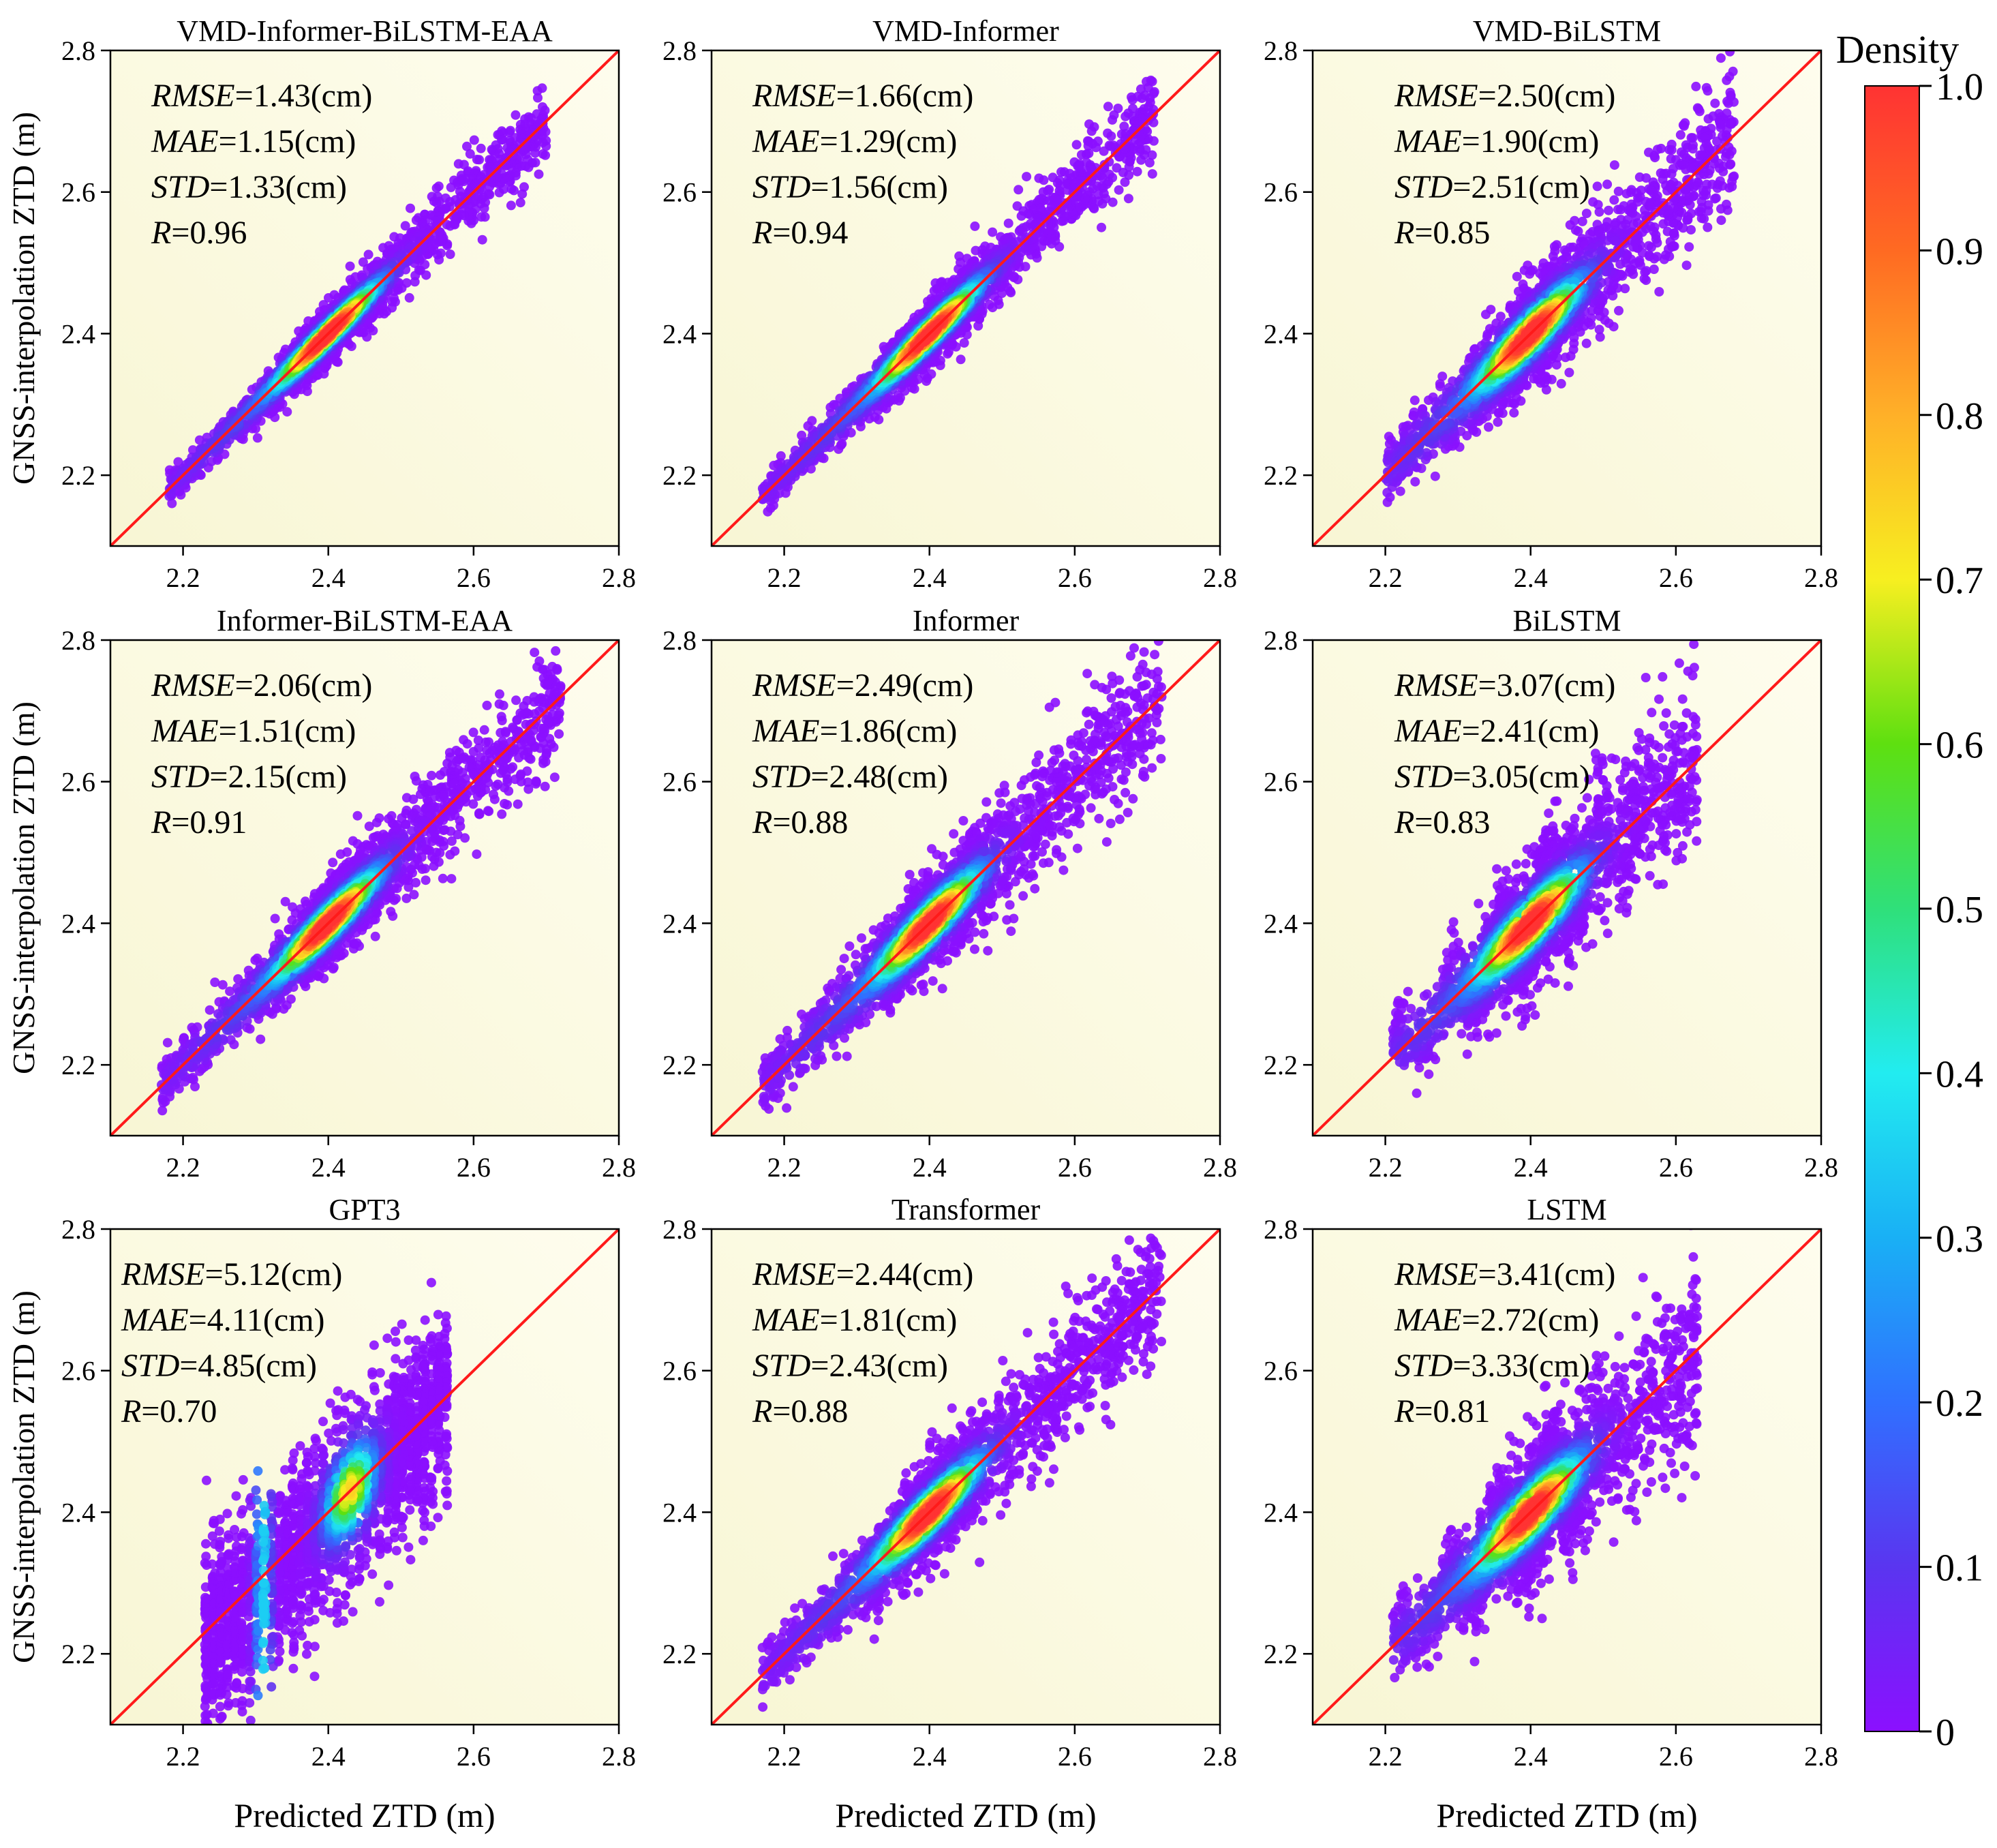 The height and width of the screenshot is (1848, 1997). Describe the element at coordinates (278, 187) in the screenshot. I see `stat-value: =1.33(cm)` at that location.